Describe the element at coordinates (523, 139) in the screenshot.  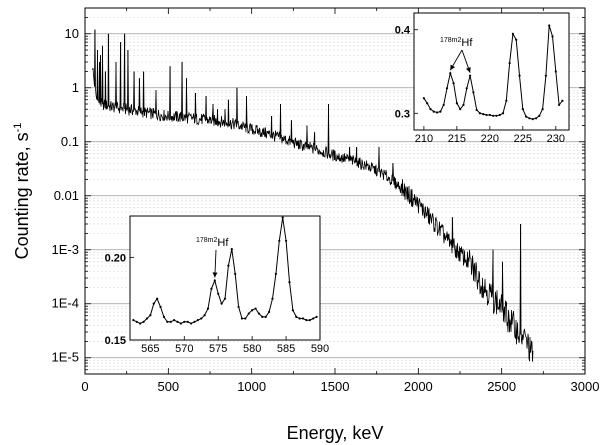
I see `inset-x-tick-label: 225` at that location.